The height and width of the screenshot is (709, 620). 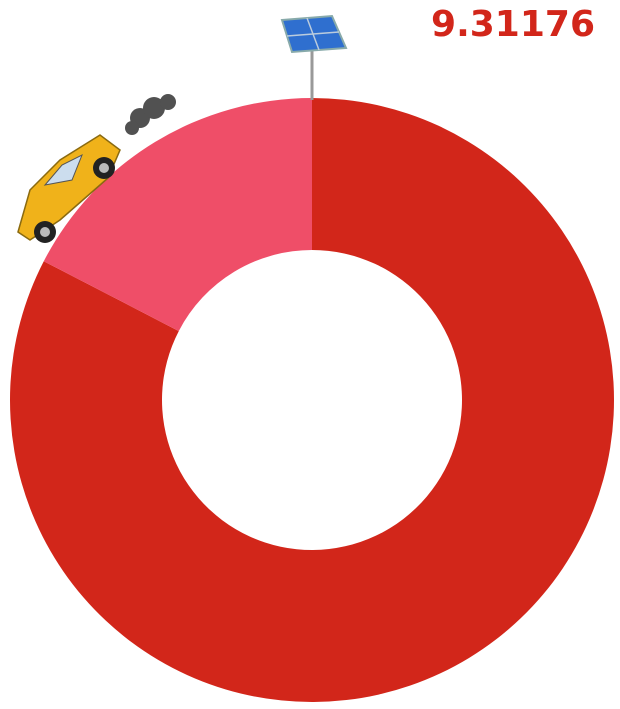 What do you see at coordinates (96, 168) in the screenshot?
I see `car-icon` at bounding box center [96, 168].